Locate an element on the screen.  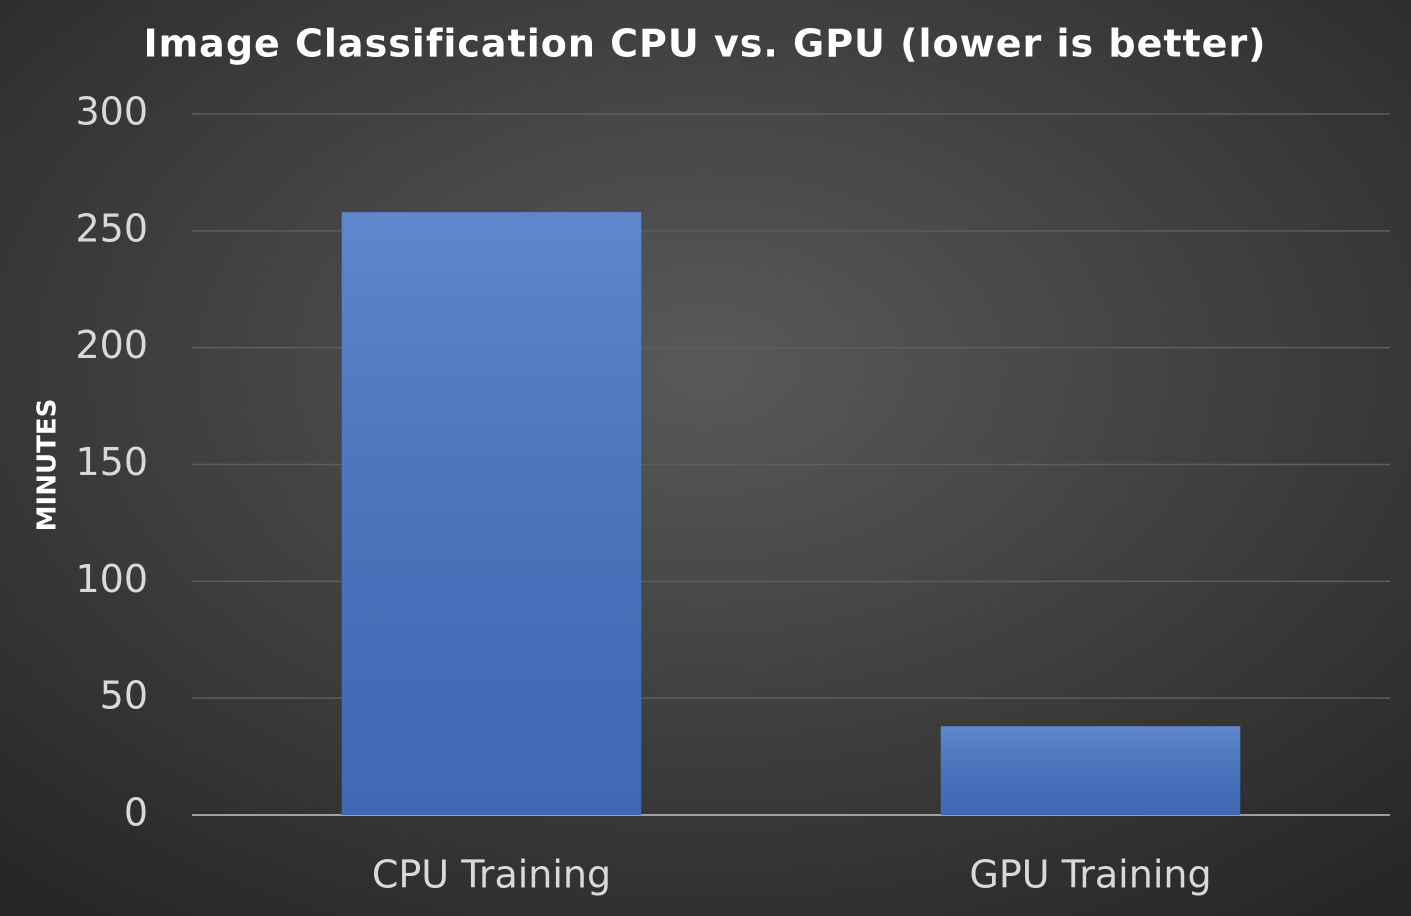
y-tick-label: 0 is located at coordinates (136, 813).